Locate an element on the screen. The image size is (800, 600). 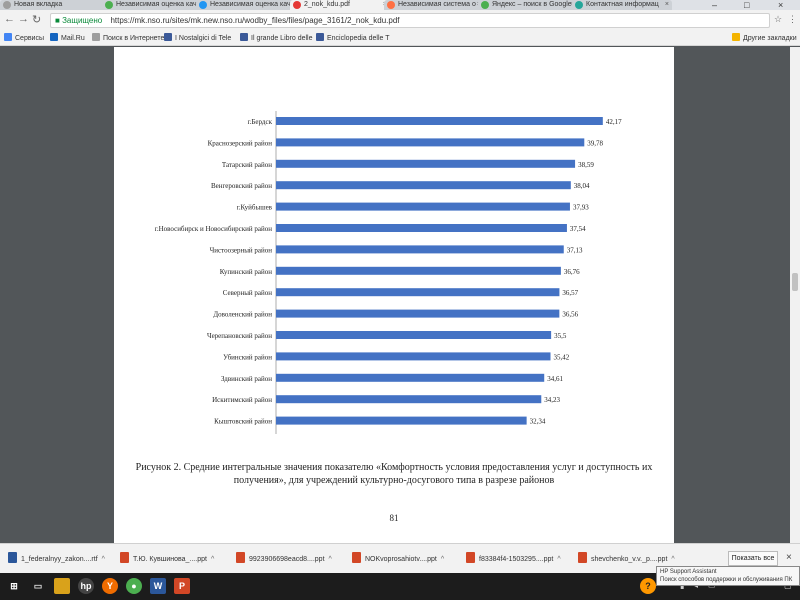
bookmark-label: Сервисы is located at coordinates (30, 38).